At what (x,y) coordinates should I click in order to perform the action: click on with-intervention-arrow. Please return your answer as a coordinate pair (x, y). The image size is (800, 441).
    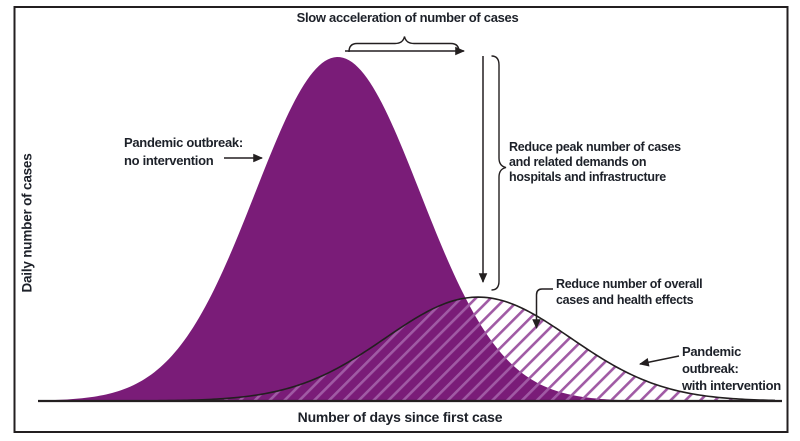
    Looking at the image, I should click on (659, 361).